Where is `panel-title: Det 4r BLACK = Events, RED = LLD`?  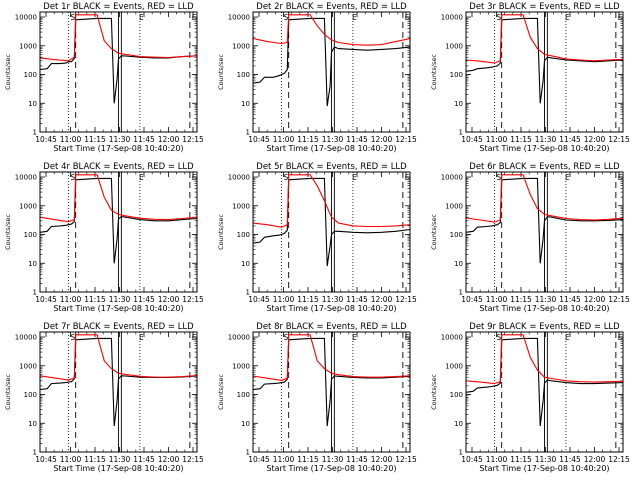 panel-title: Det 4r BLACK = Events, RED = LLD is located at coordinates (118, 167).